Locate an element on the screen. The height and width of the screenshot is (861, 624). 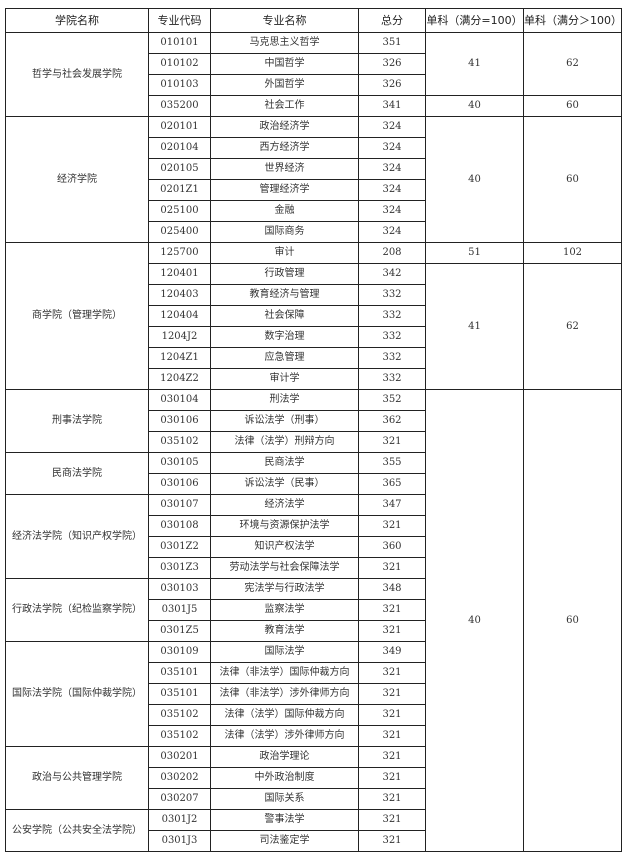
table-row: 0301J5 监察法学 321 is located at coordinates (314, 610).